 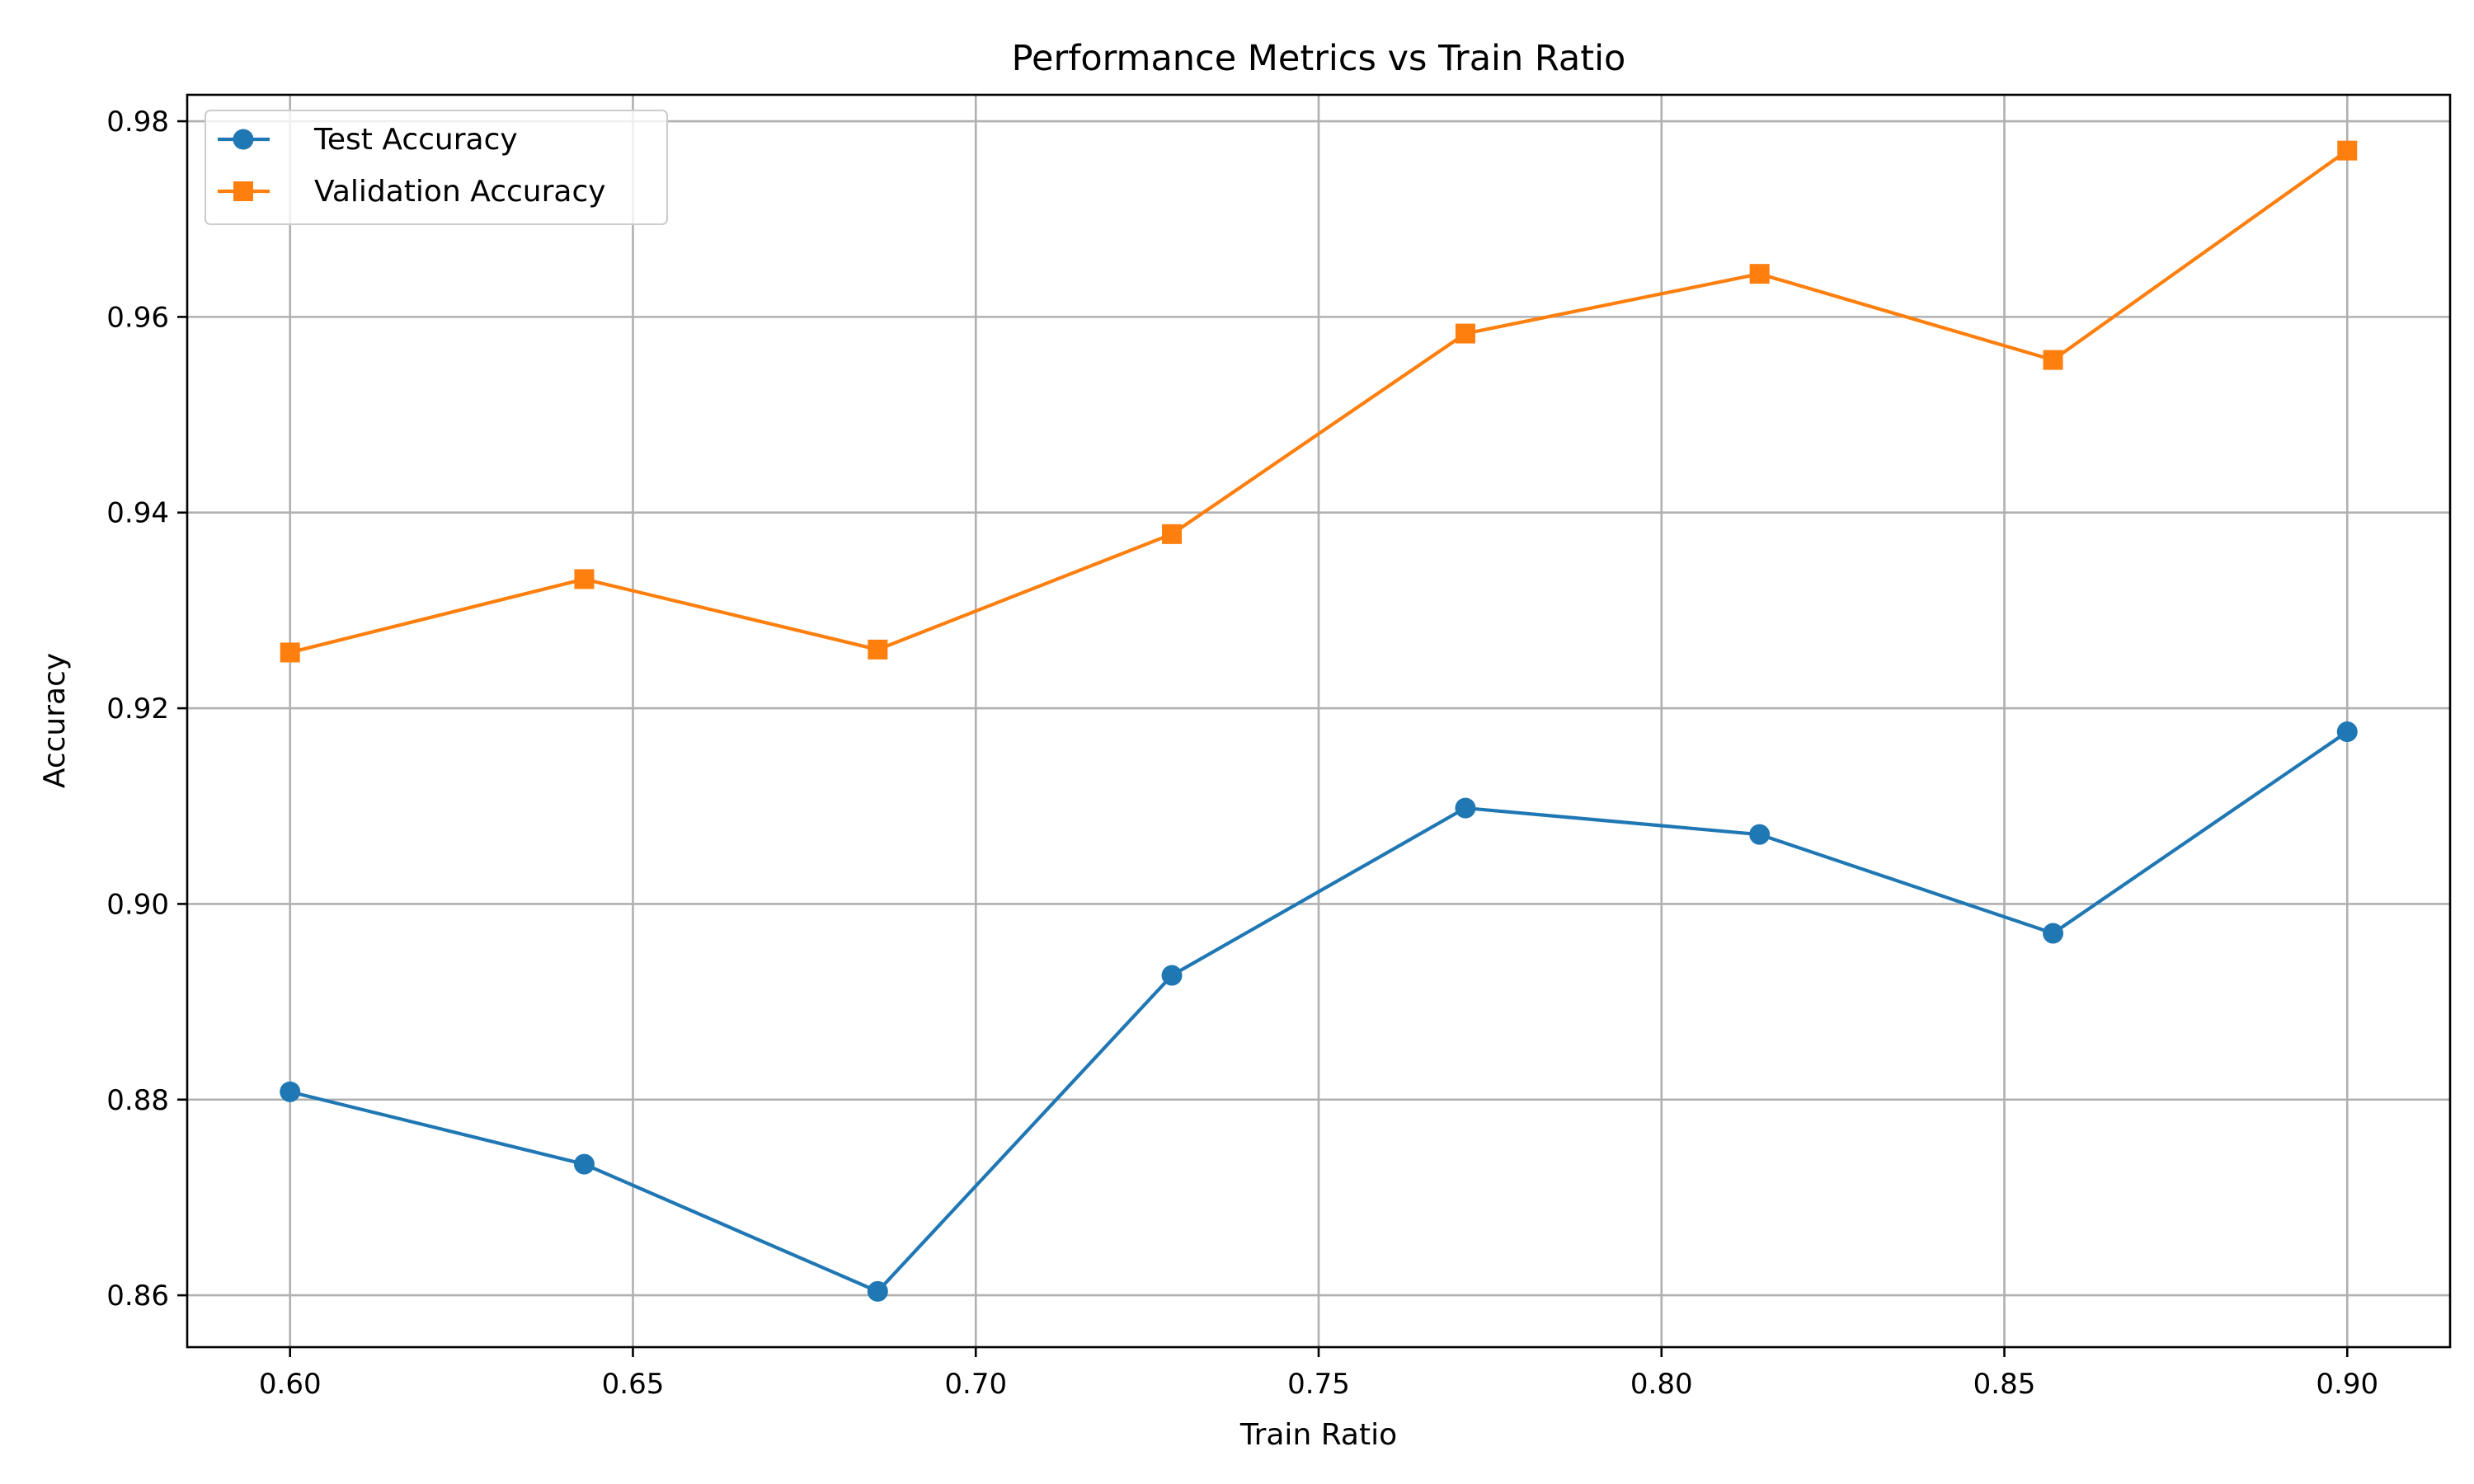 What do you see at coordinates (137, 1100) in the screenshot?
I see `y-tick-label: 0.88` at bounding box center [137, 1100].